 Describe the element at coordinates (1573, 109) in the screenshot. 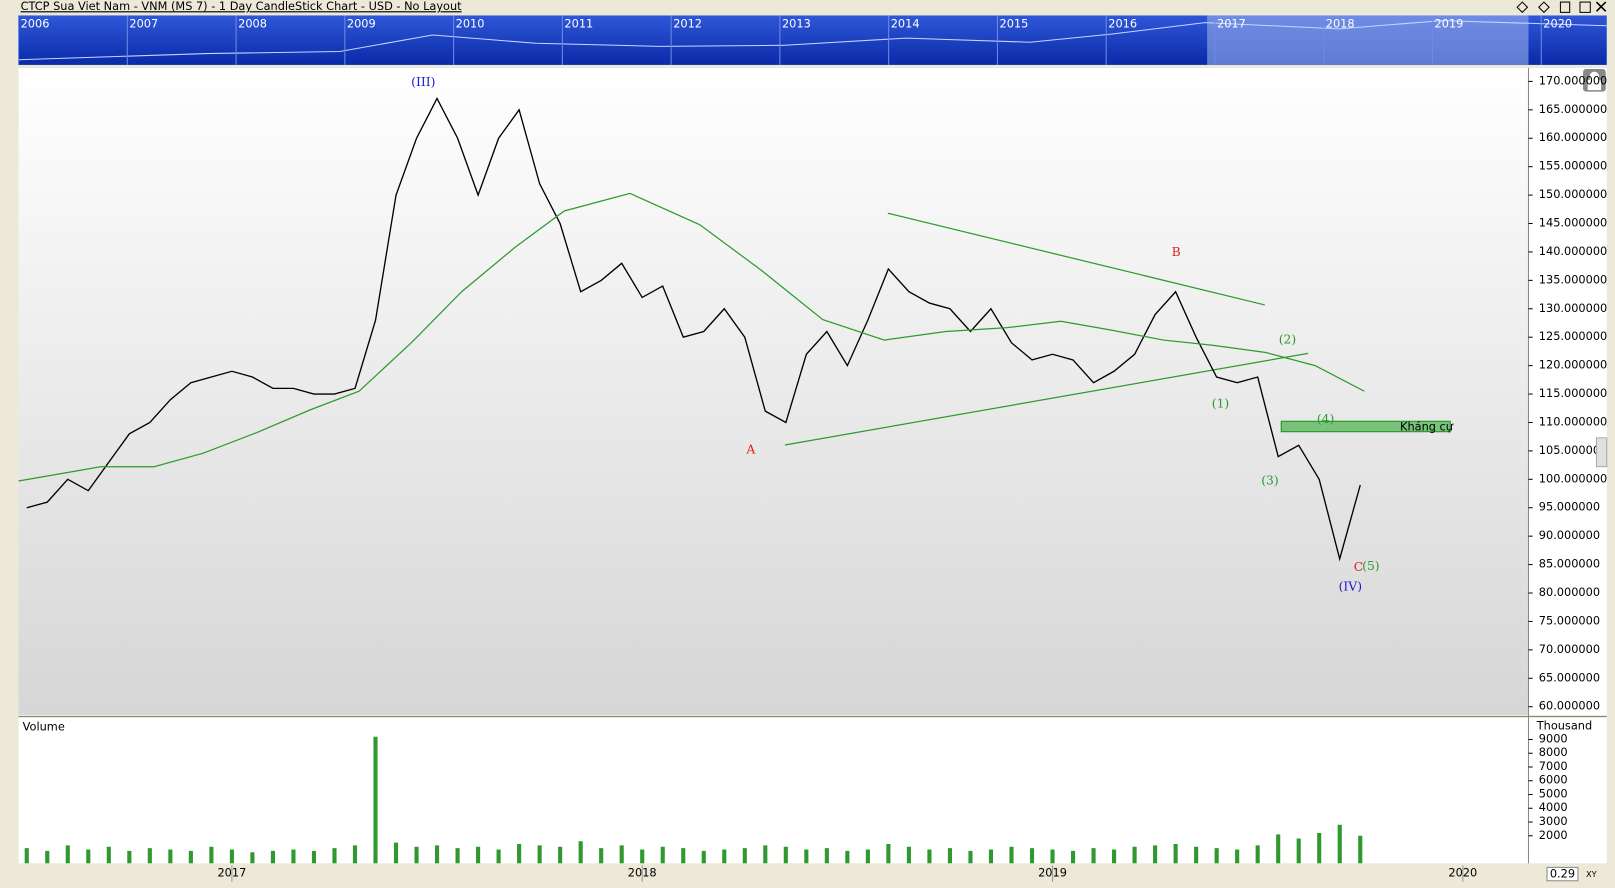

I see `y-tick-label: 165.000000` at that location.